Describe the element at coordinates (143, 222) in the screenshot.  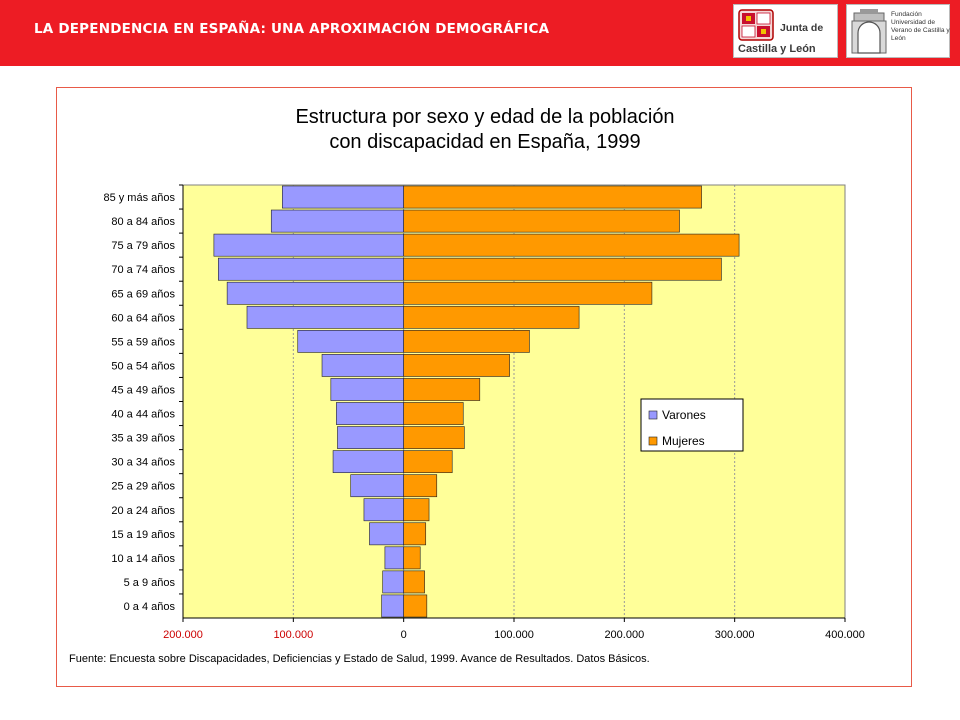
I see `category-label: 80 a 84 años` at that location.